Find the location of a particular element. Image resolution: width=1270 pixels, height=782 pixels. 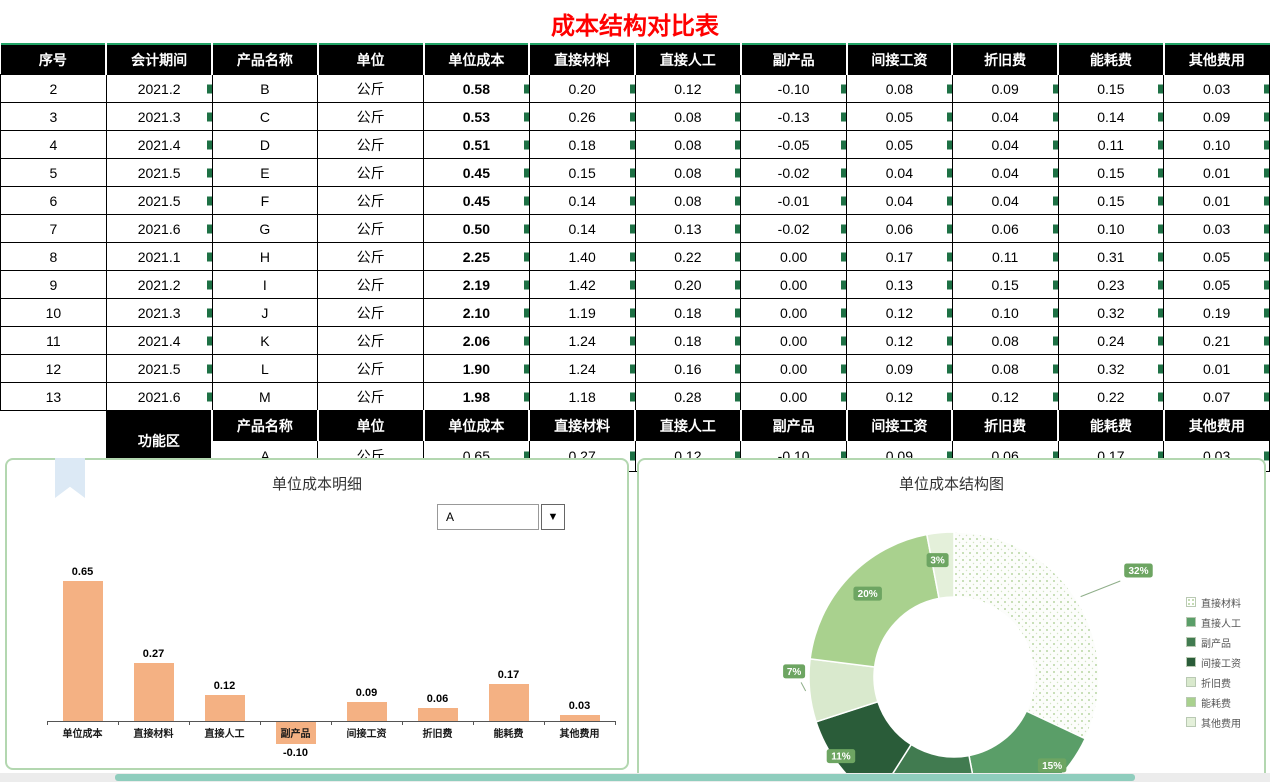

cell: 1.18 is located at coordinates (582, 396).